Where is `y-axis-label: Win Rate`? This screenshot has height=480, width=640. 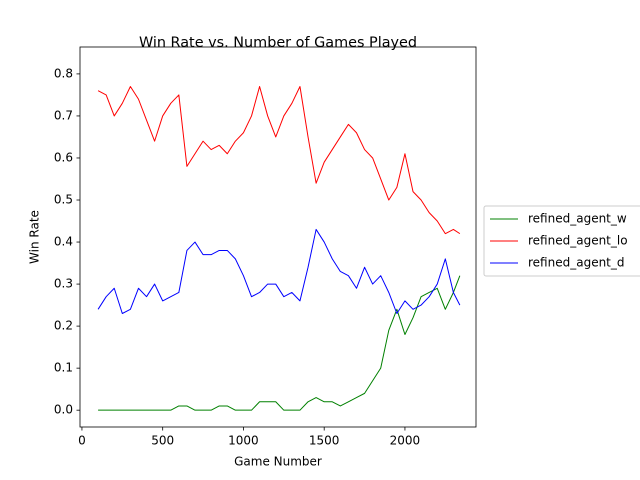
y-axis-label: Win Rate is located at coordinates (35, 237).